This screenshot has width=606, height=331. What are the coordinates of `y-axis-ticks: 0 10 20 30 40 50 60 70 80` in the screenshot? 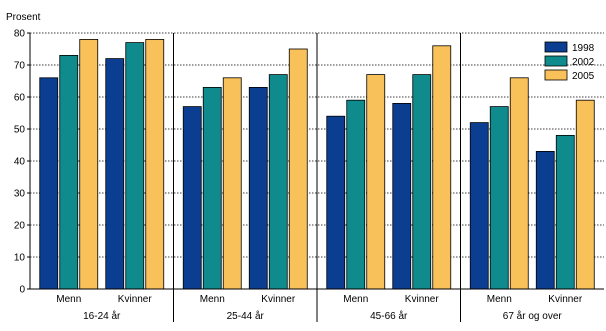 It's located at (22, 162).